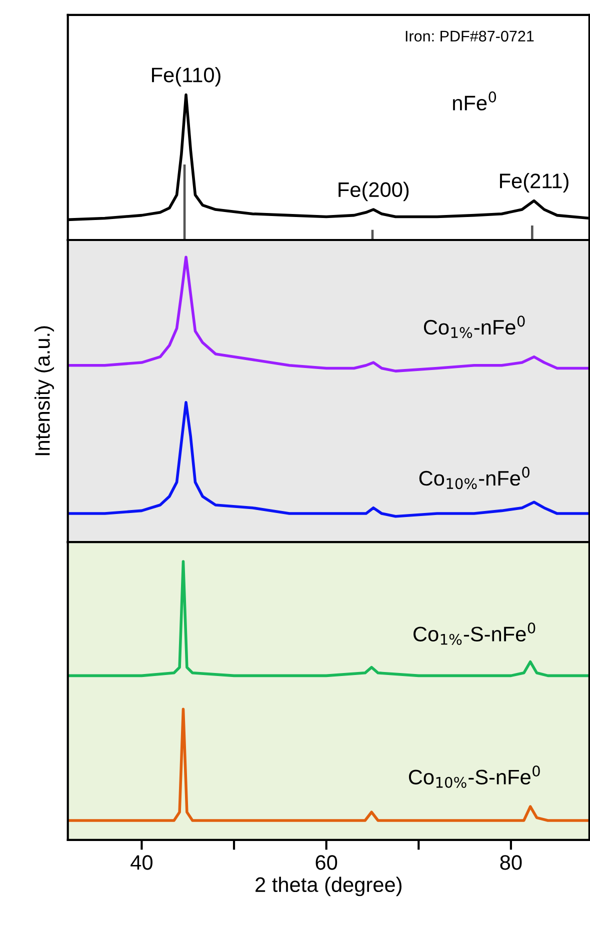  I want to click on text: Iron: PDF#87-0721, so click(470, 36).